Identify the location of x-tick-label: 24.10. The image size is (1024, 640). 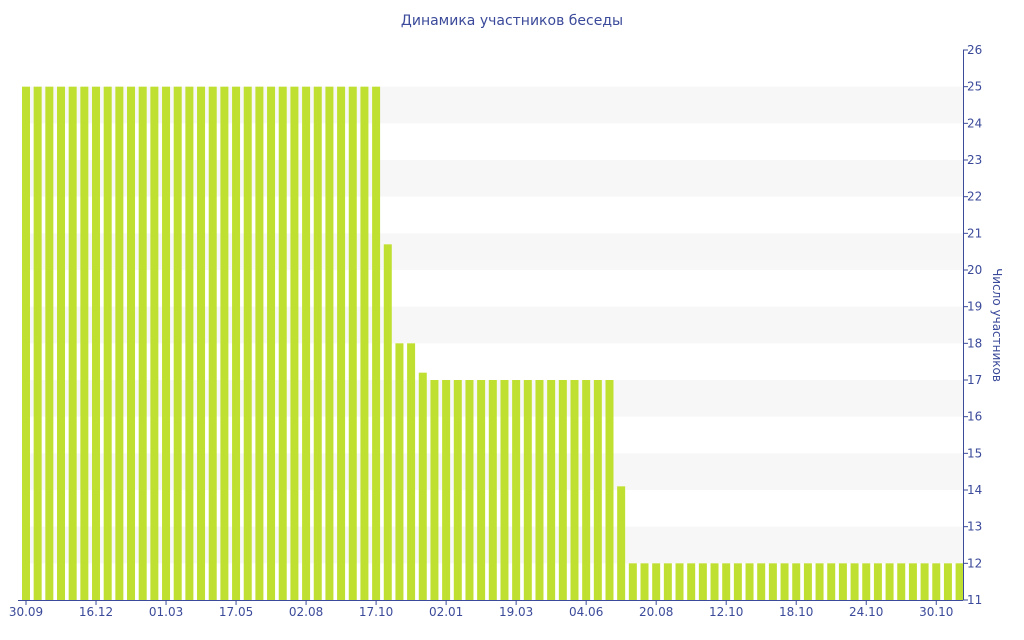
(866, 612).